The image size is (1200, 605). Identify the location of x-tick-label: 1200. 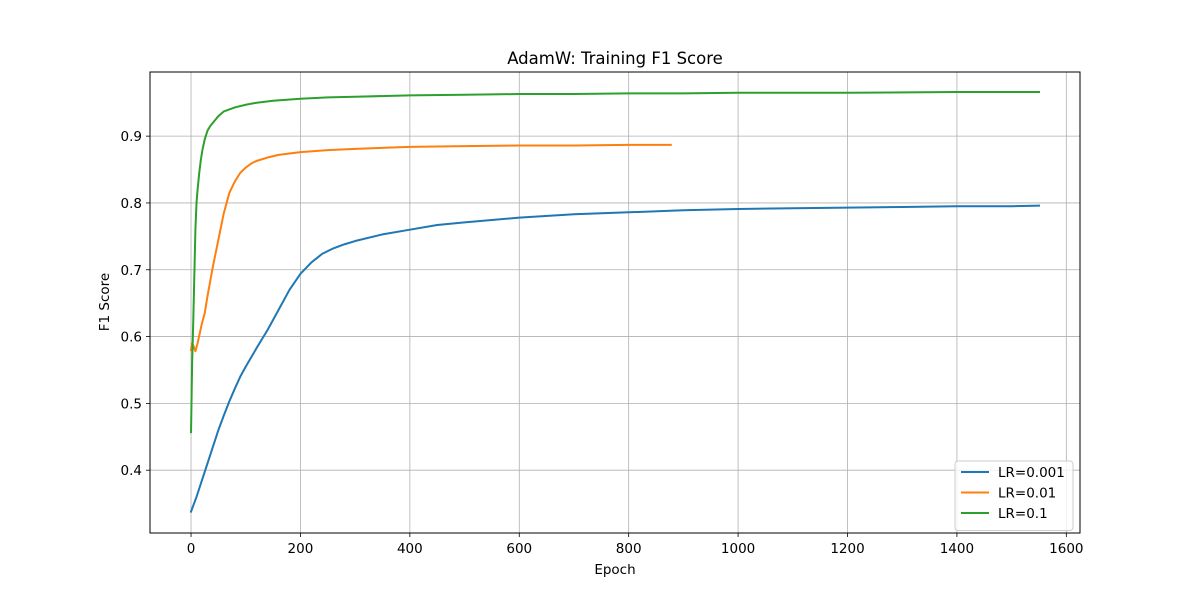
(847, 549).